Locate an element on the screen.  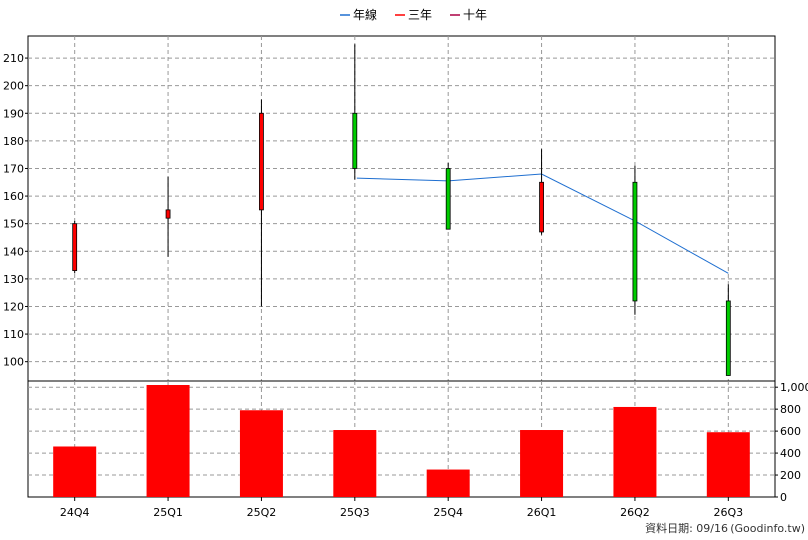
volume-tick-label: 0 is located at coordinates (783, 497).